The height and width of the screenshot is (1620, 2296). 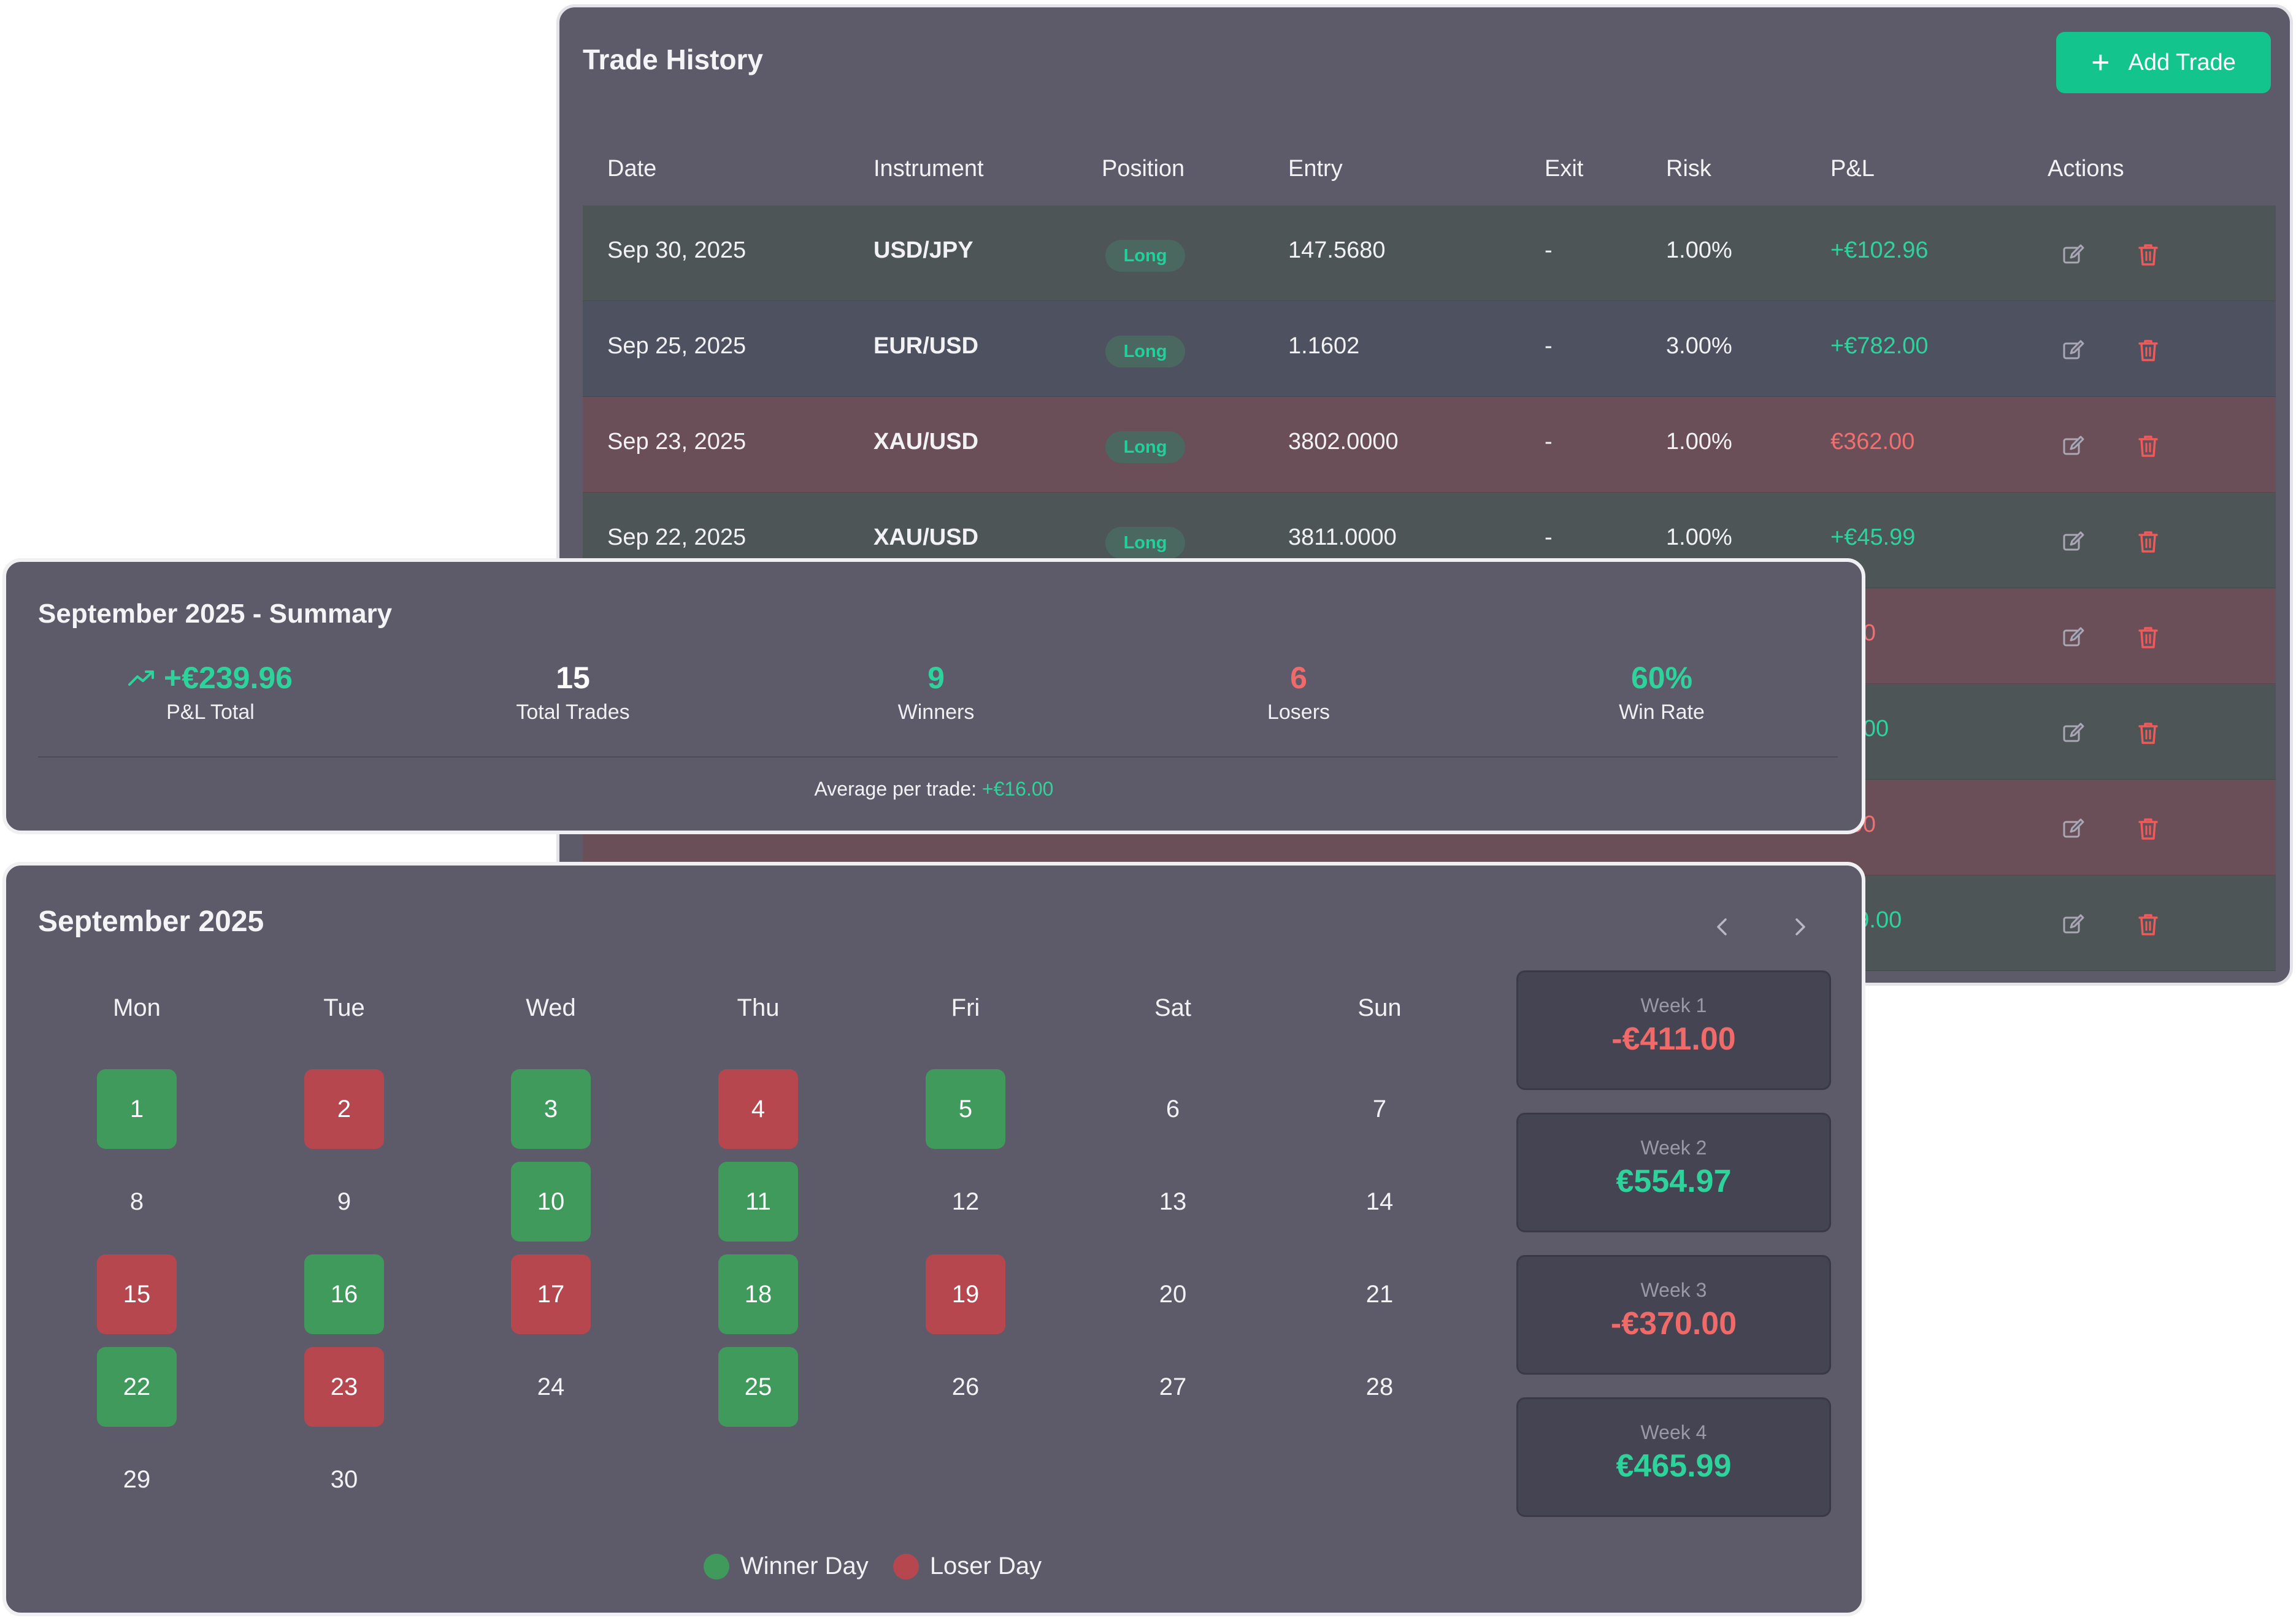 What do you see at coordinates (551, 1109) in the screenshot?
I see `calendar-day: 3` at bounding box center [551, 1109].